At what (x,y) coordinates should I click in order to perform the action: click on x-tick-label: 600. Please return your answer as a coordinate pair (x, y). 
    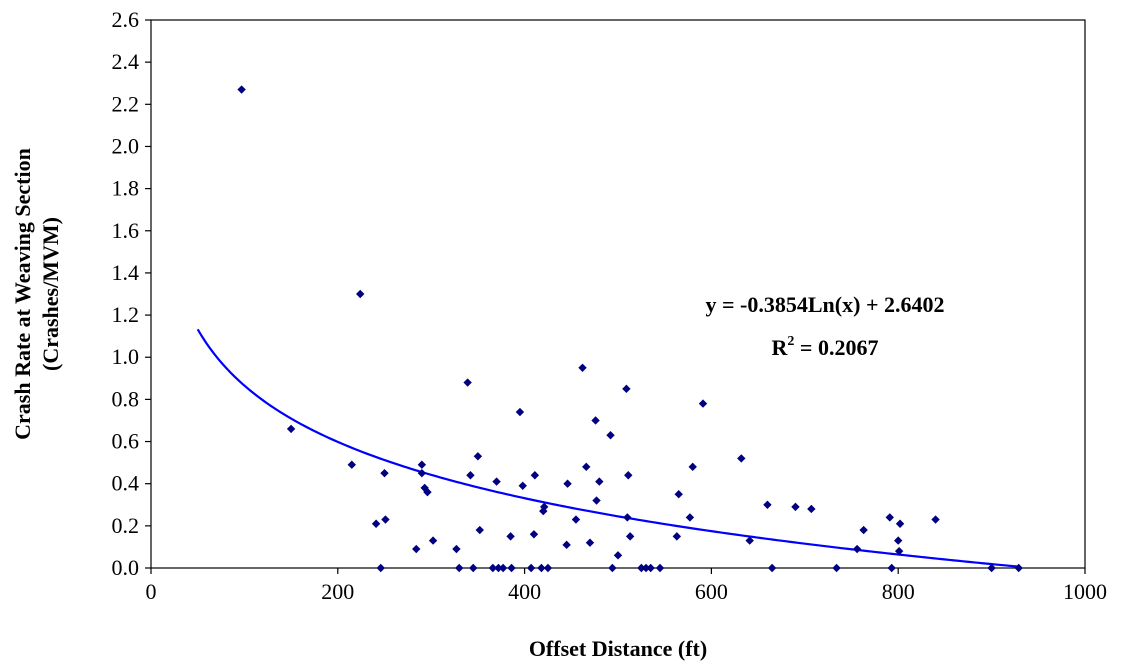
    Looking at the image, I should click on (711, 591).